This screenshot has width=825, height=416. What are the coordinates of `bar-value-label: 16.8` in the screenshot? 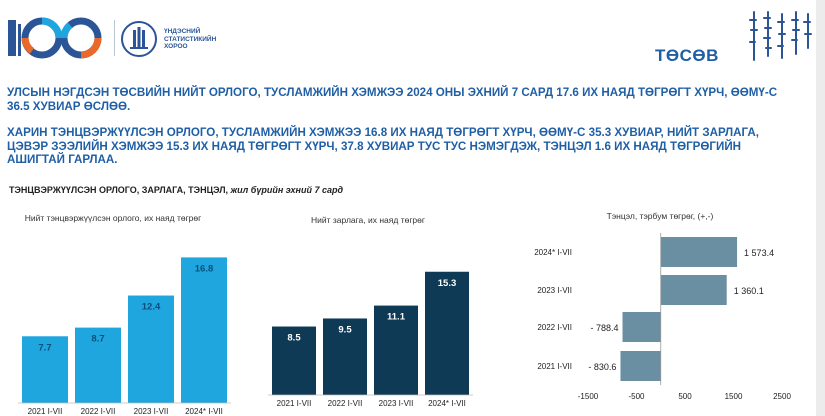 It's located at (204, 268).